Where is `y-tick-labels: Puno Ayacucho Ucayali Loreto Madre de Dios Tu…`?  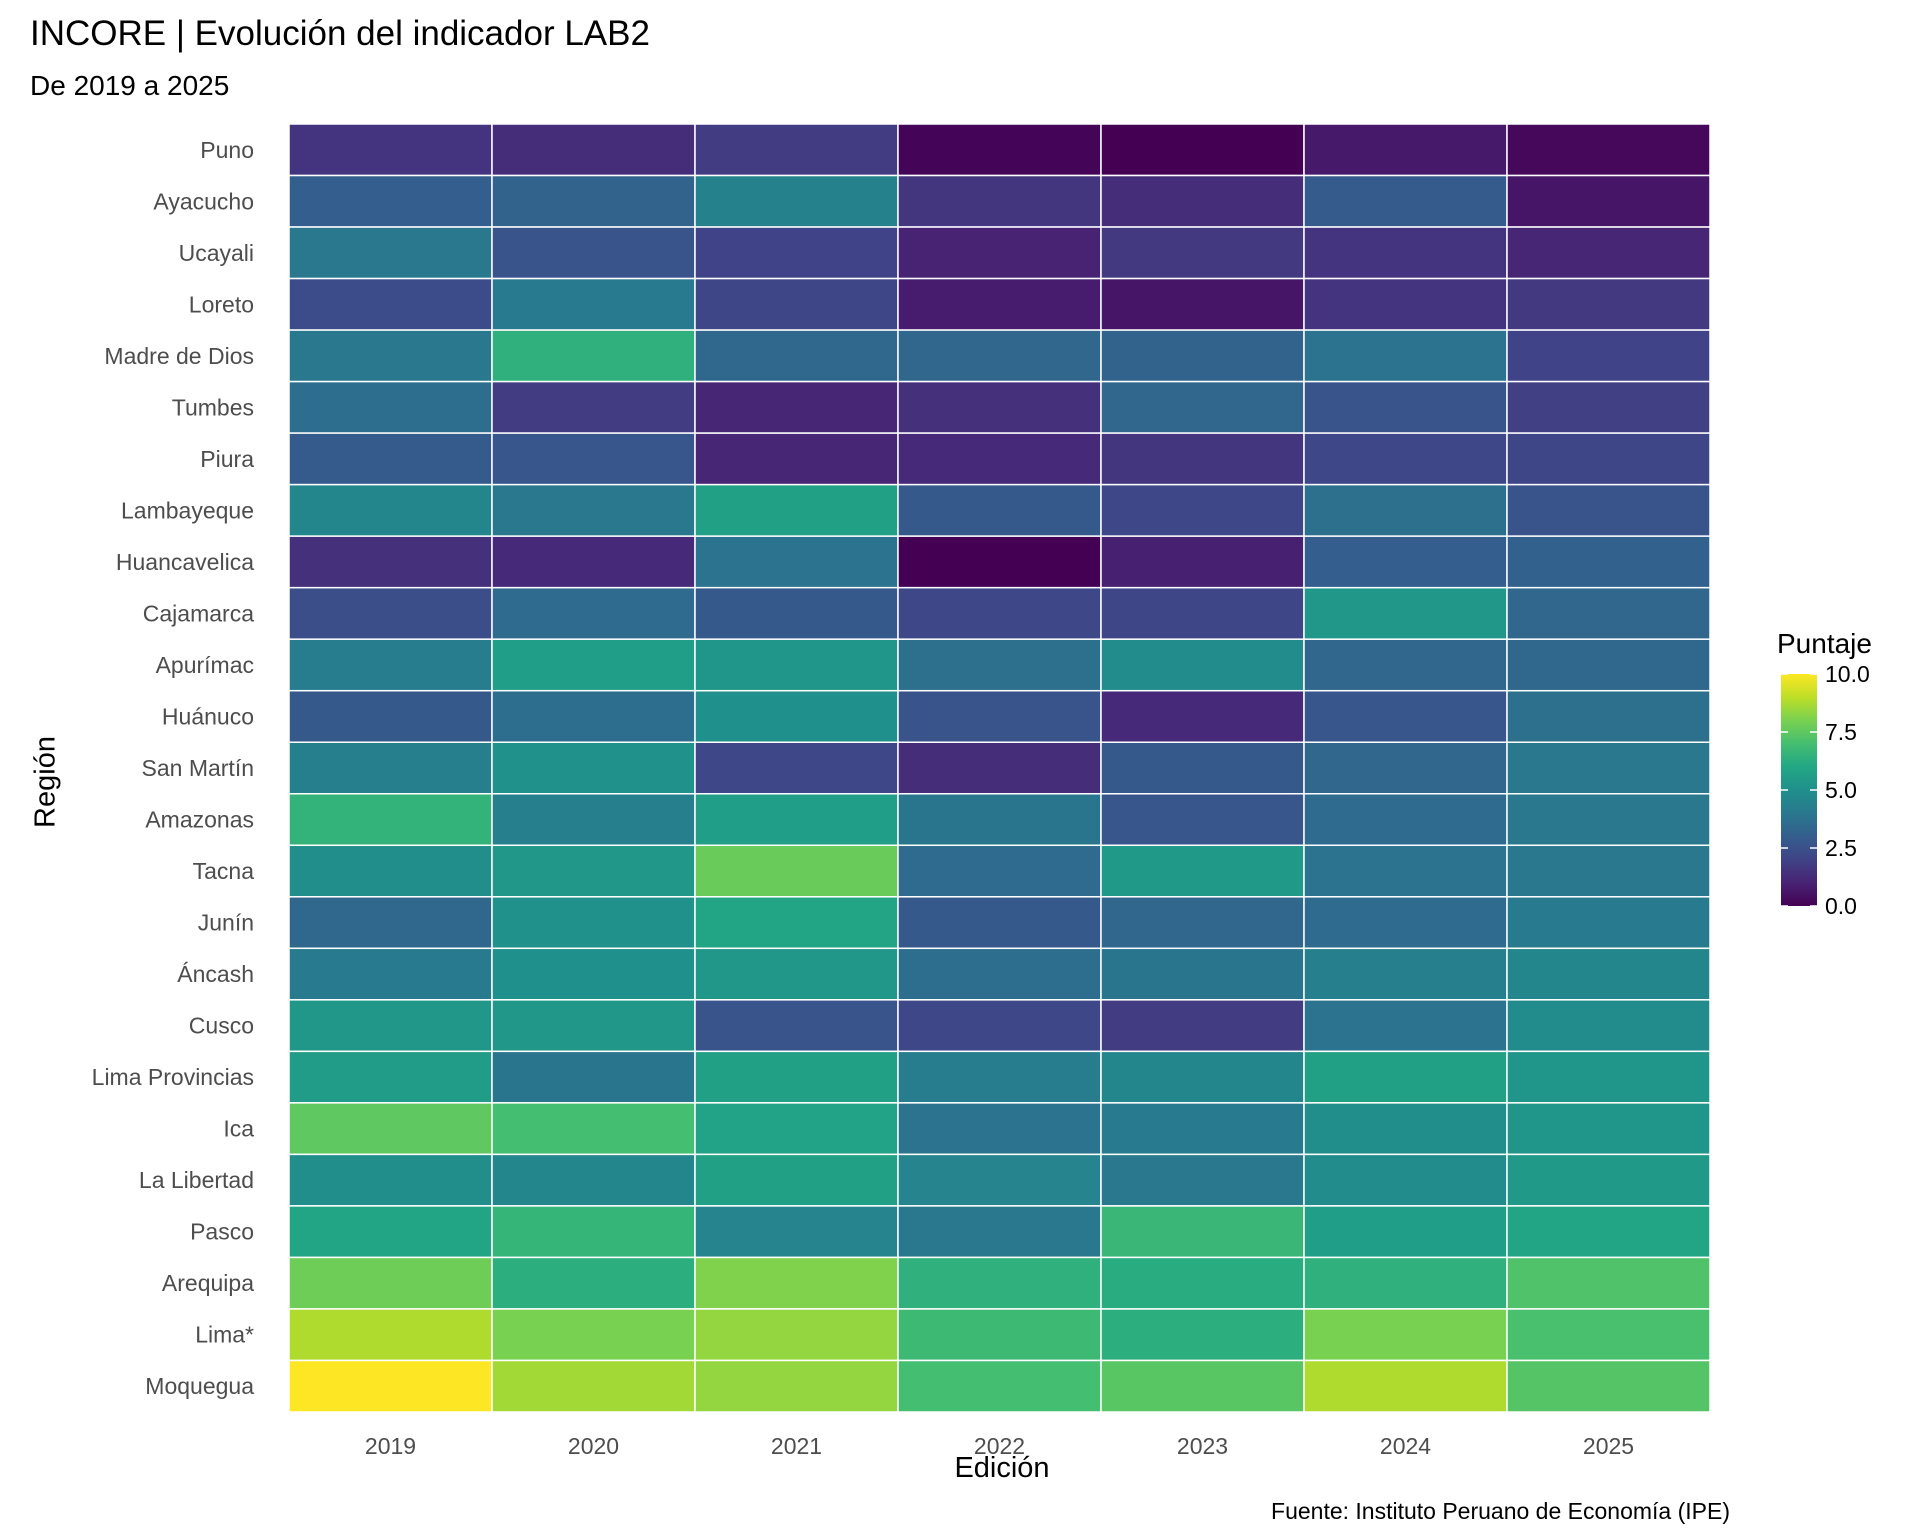 y-tick-labels: Puno Ayacucho Ucayali Loreto Madre de Dios Tu… is located at coordinates (173, 768).